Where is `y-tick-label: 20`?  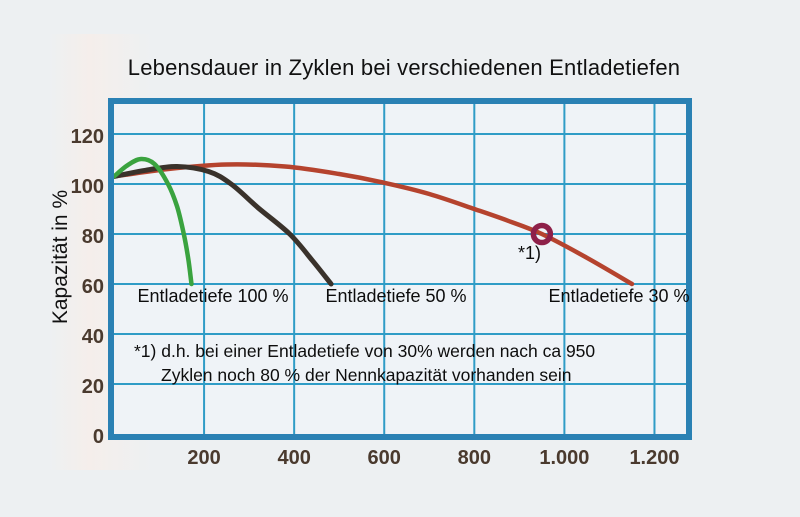
y-tick-label: 20 is located at coordinates (92, 387).